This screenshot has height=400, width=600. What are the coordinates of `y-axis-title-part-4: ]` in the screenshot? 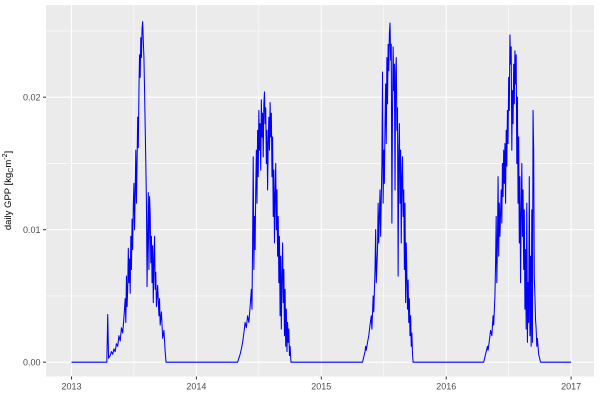 It's located at (8, 152).